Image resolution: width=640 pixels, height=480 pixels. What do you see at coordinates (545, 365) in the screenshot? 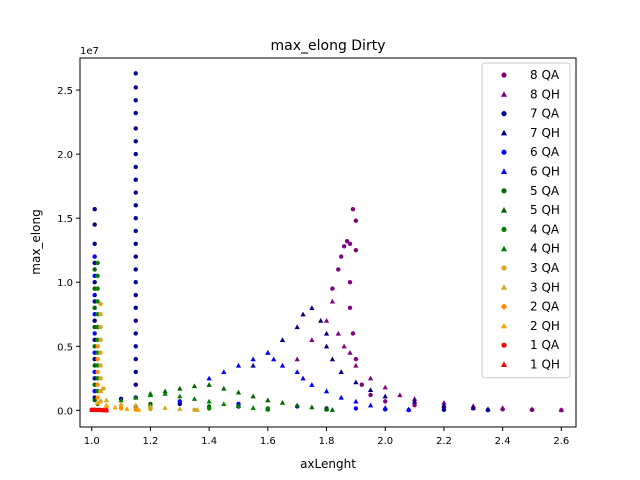
I see `legend-label: 1 QH` at bounding box center [545, 365].